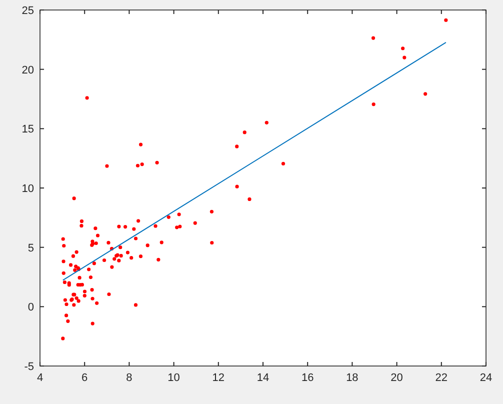 This screenshot has width=503, height=404. I want to click on y-tick-label: -5, so click(29, 367).